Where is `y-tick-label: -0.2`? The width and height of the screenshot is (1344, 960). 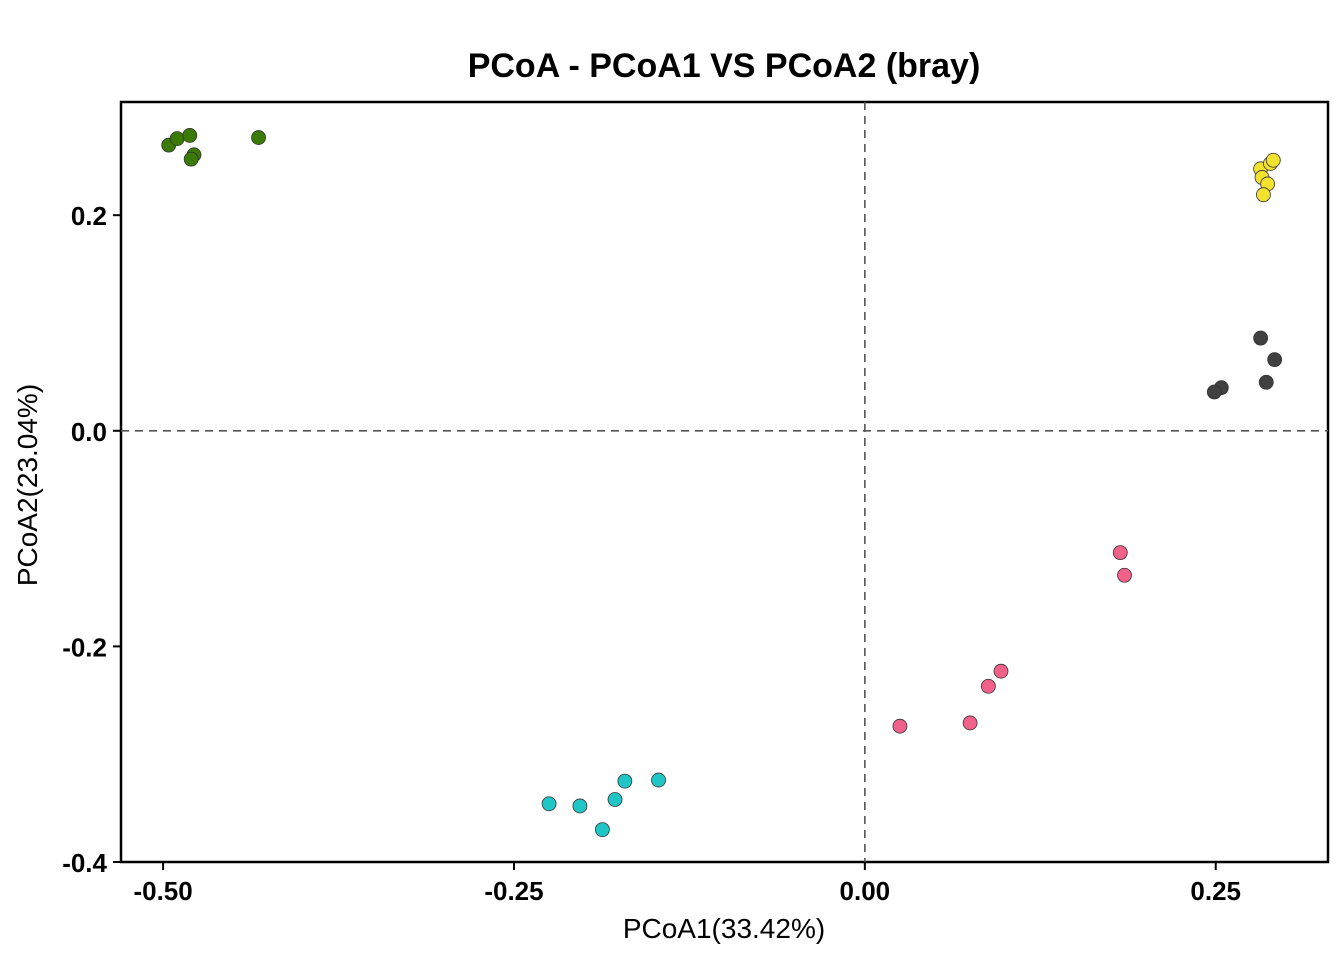
y-tick-label: -0.2 is located at coordinates (84, 647).